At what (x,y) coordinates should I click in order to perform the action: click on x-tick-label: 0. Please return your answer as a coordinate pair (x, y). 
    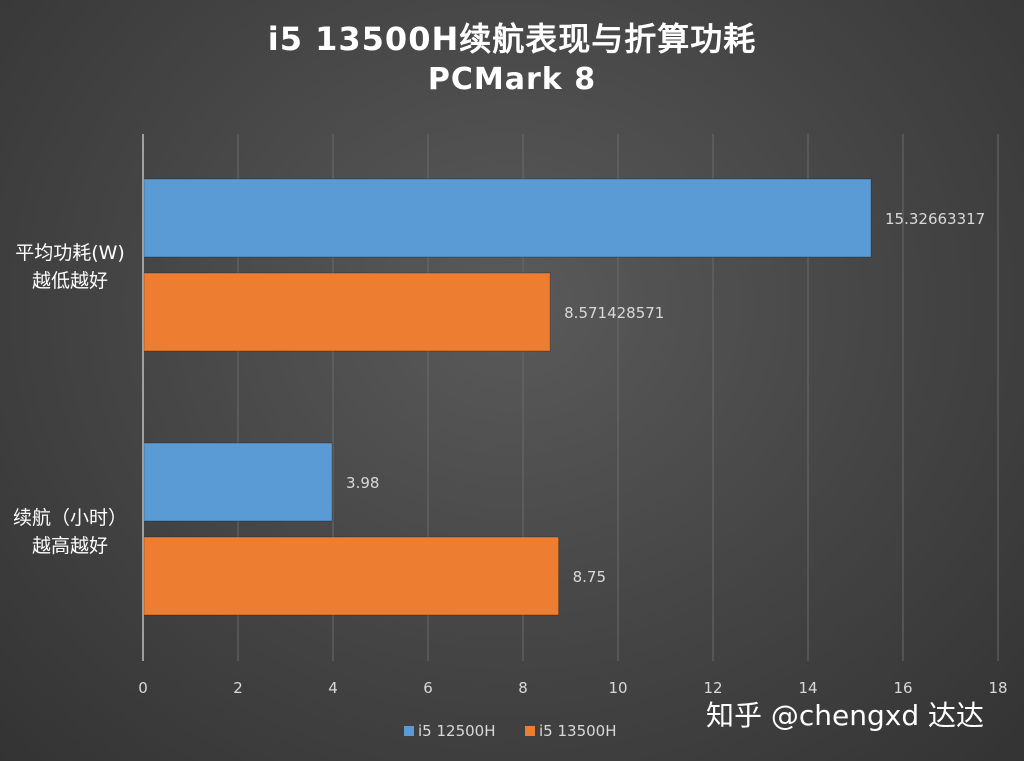
    Looking at the image, I should click on (143, 688).